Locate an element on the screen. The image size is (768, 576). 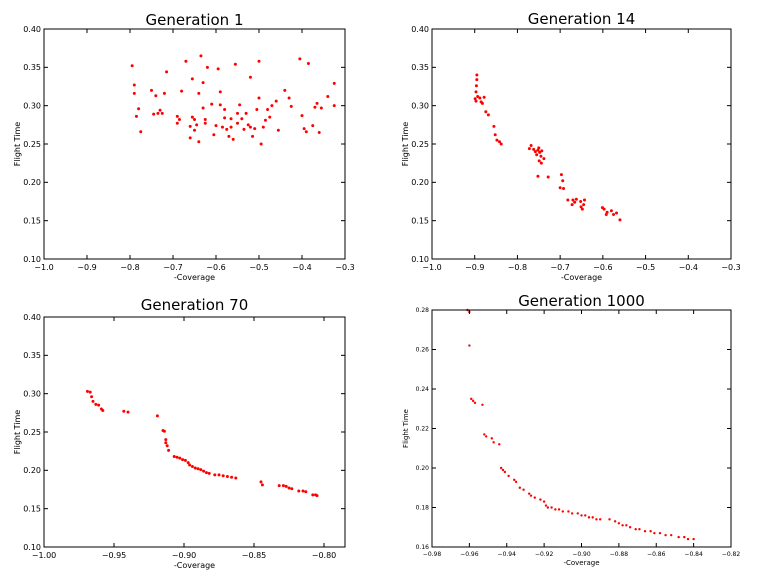
x-tick-label: −0.8 is located at coordinates (517, 267).